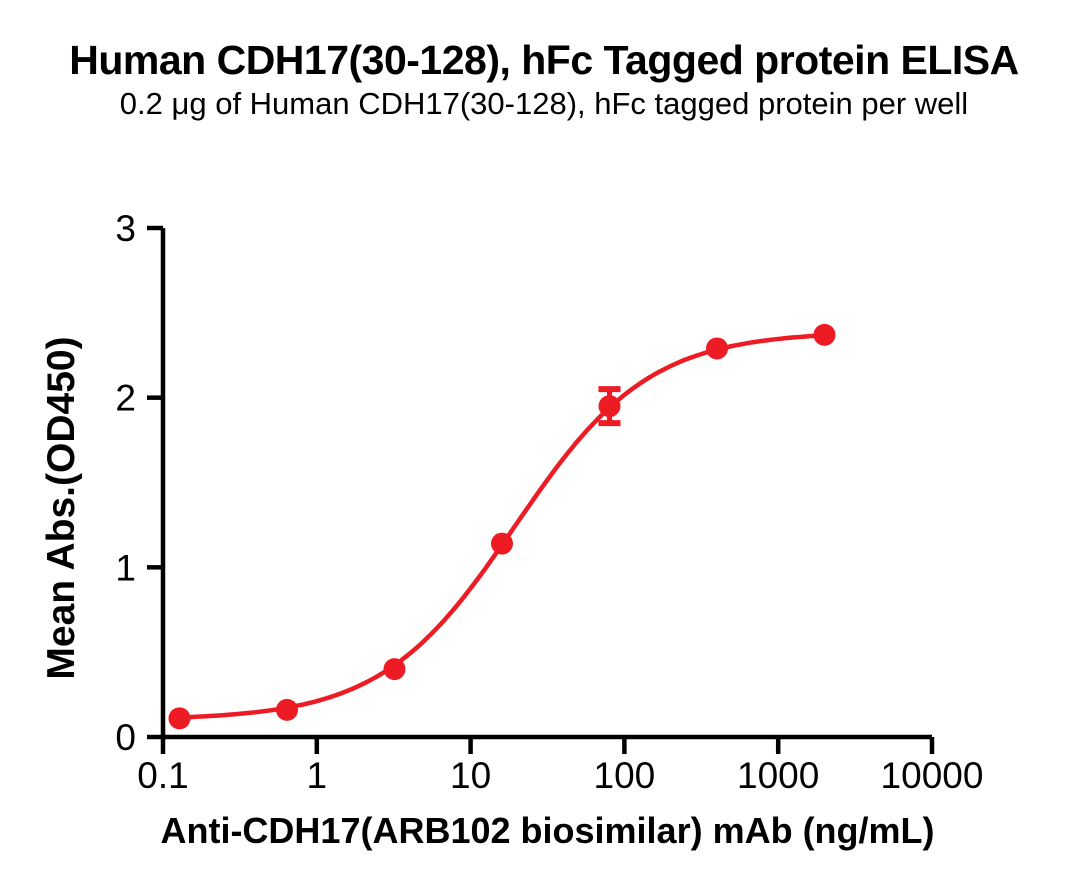 The width and height of the screenshot is (1088, 886). Describe the element at coordinates (125, 228) in the screenshot. I see `y-tick-label: 3` at that location.